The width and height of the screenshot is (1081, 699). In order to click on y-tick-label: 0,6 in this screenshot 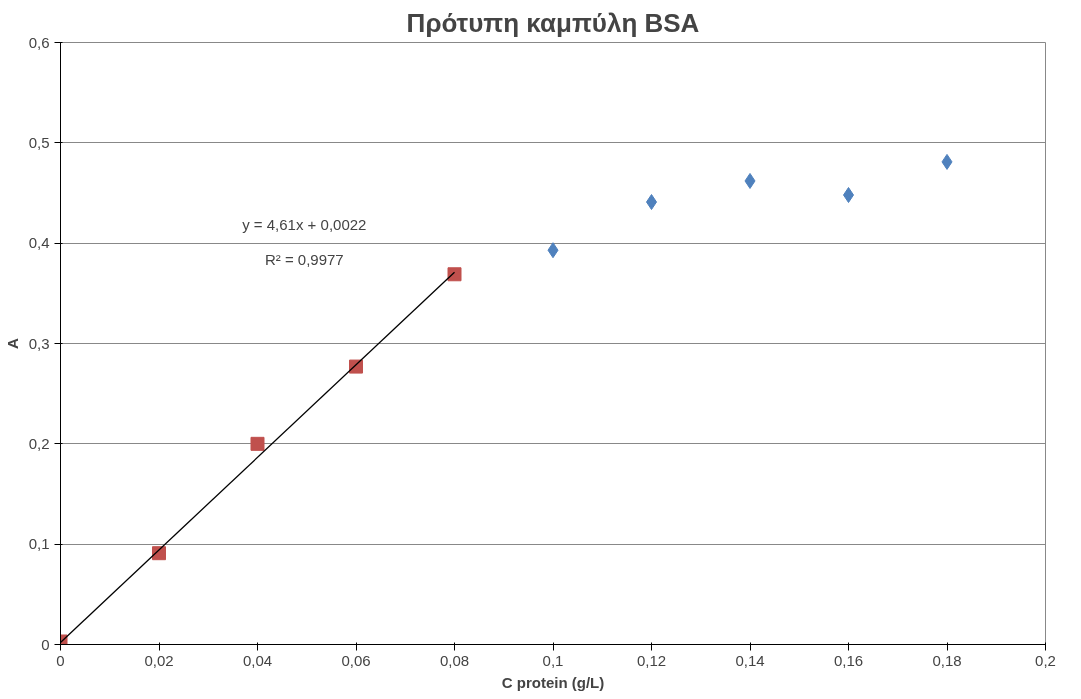, I will do `click(39, 42)`.